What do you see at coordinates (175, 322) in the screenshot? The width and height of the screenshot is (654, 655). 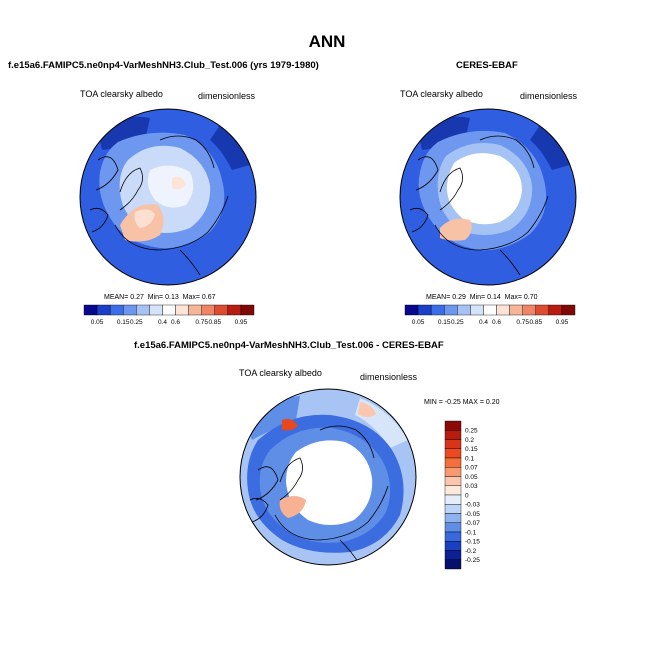 I see `panel-1-colorbar-tick-label: 0.6` at bounding box center [175, 322].